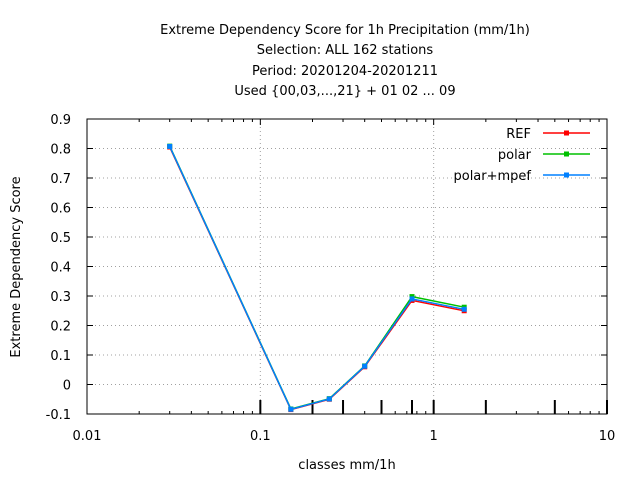 The width and height of the screenshot is (640, 480). What do you see at coordinates (345, 71) in the screenshot?
I see `title-line-3: Period: 20201204-20201211` at bounding box center [345, 71].